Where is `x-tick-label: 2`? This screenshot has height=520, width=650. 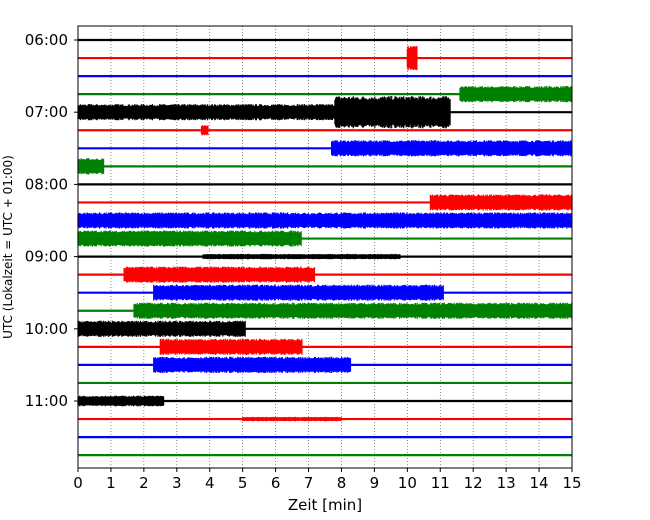
x-tick-label: 2 is located at coordinates (144, 483).